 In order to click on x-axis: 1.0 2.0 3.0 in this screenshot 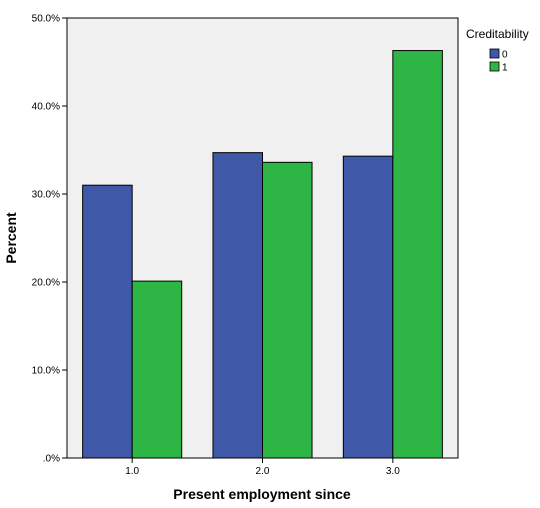, I will do `click(262, 467)`.